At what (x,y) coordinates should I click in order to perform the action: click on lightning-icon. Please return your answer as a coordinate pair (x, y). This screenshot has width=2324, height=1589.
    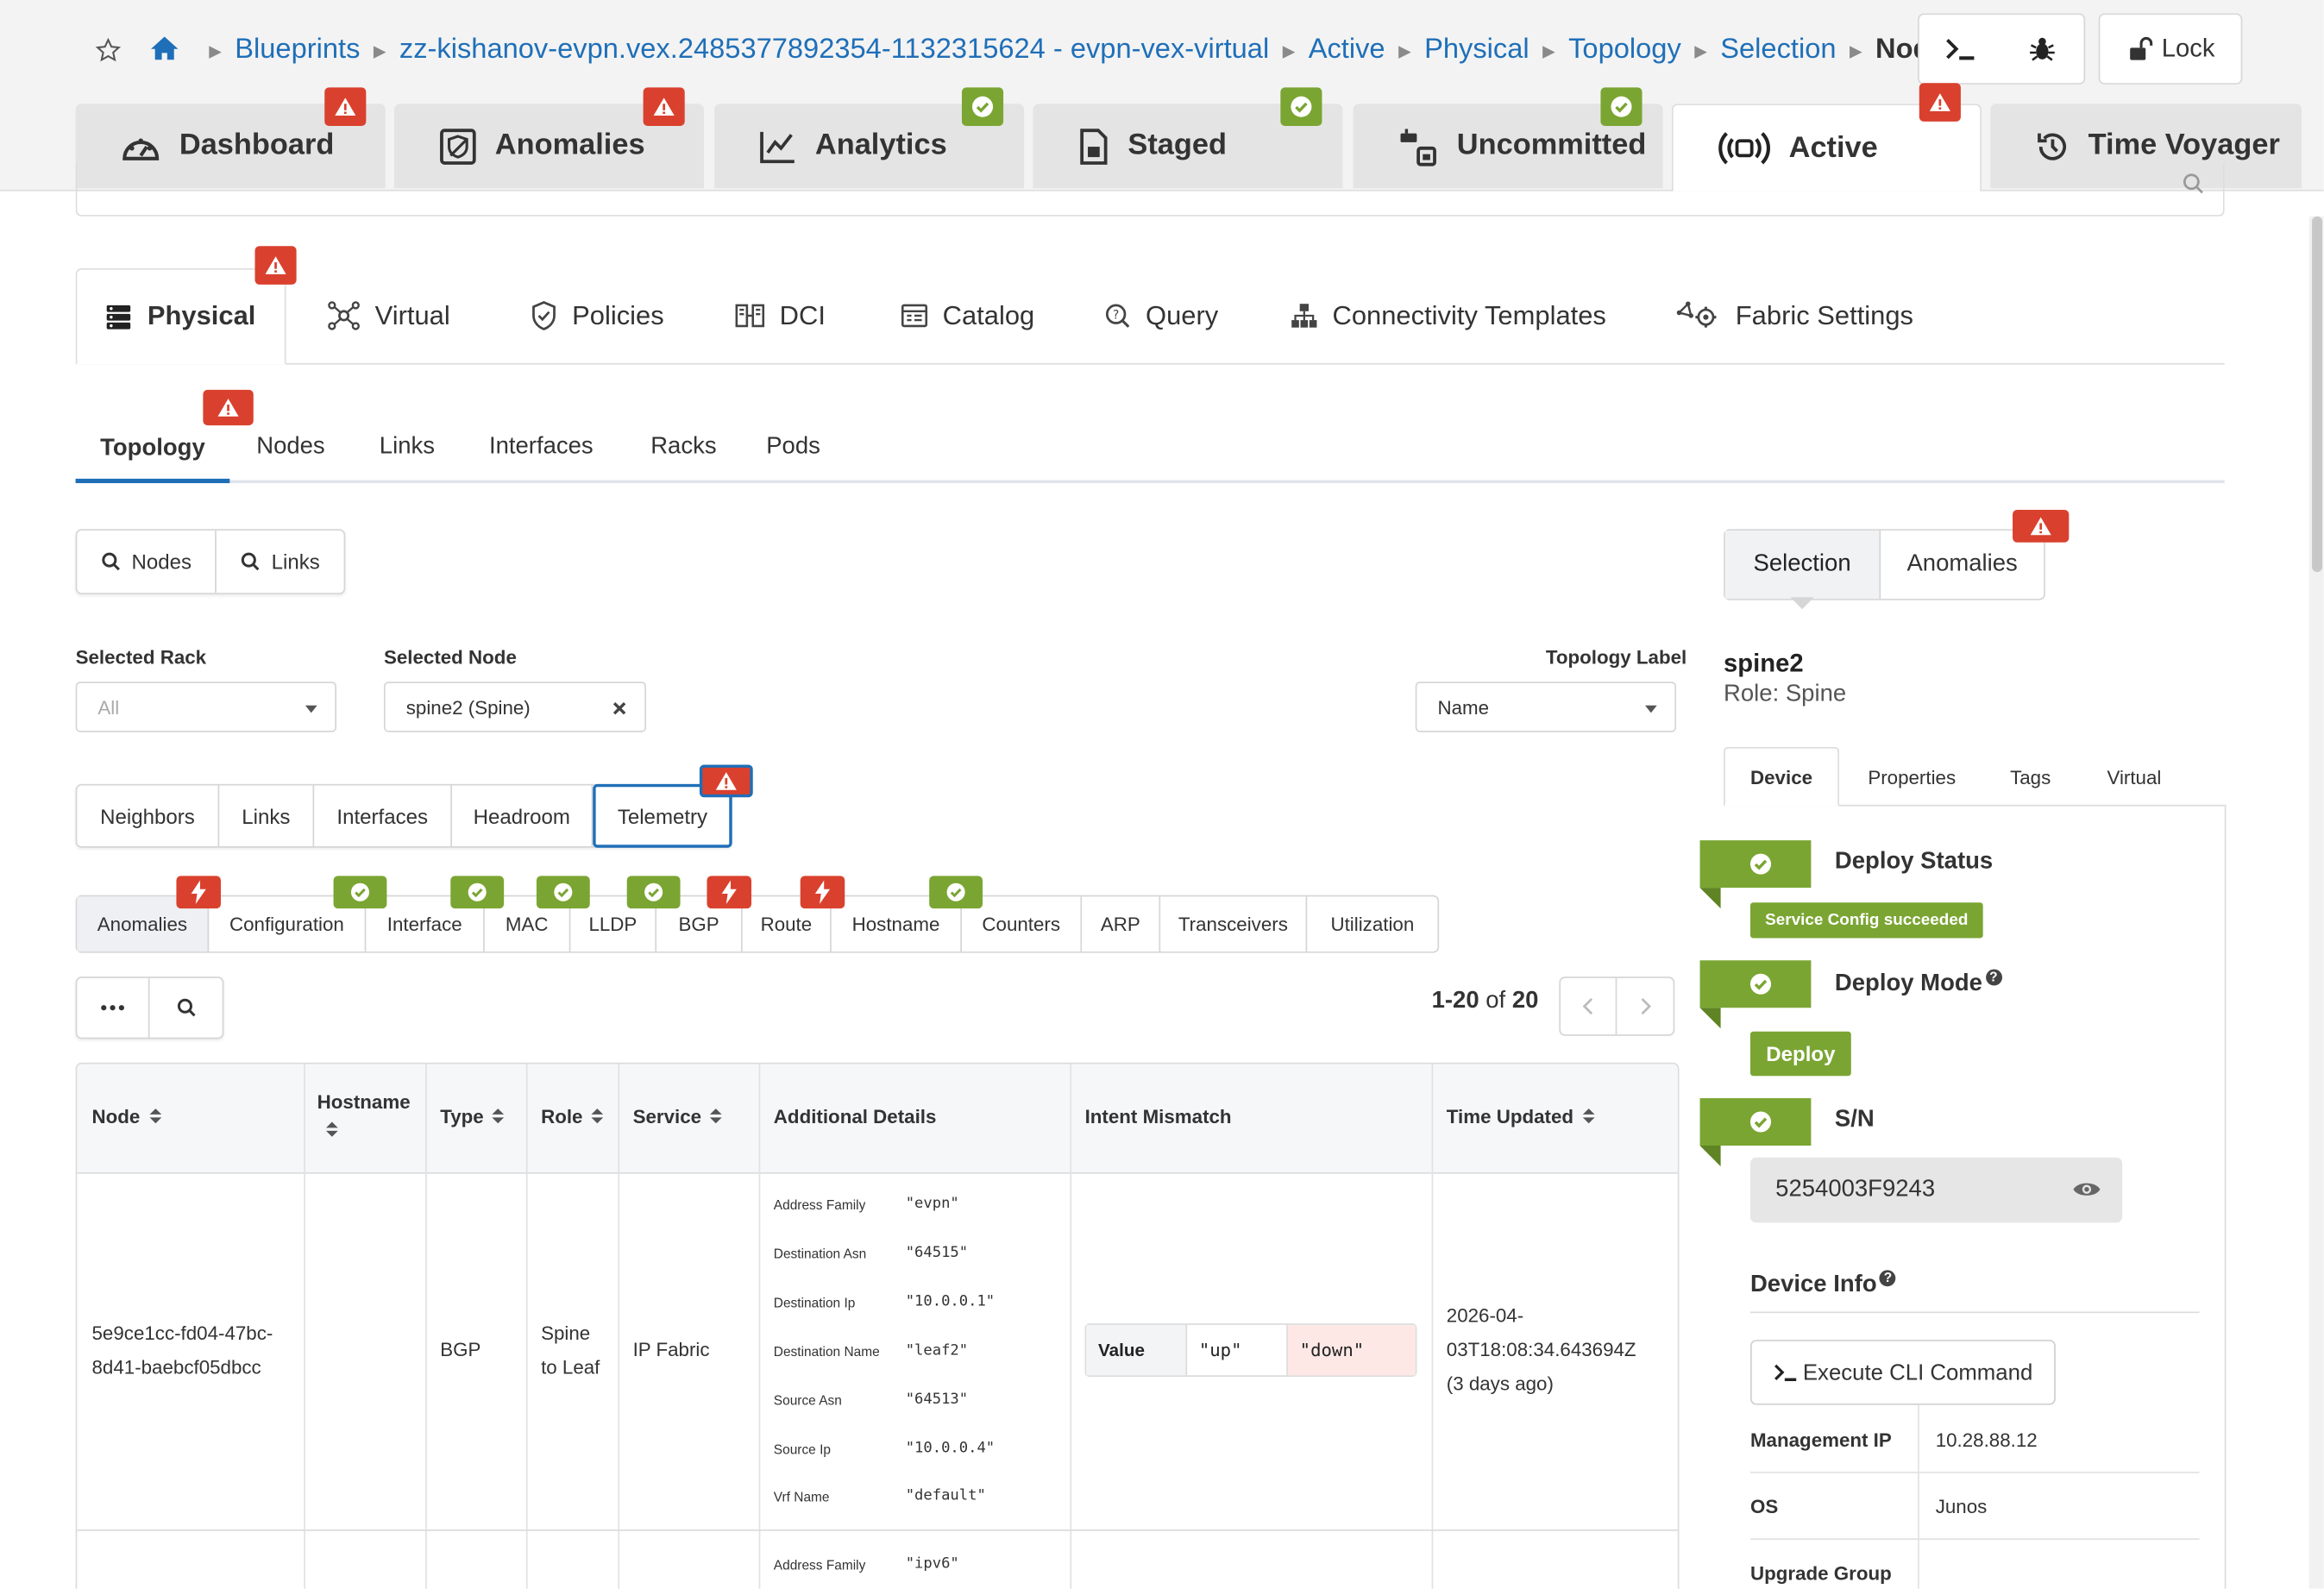
    Looking at the image, I should click on (823, 892).